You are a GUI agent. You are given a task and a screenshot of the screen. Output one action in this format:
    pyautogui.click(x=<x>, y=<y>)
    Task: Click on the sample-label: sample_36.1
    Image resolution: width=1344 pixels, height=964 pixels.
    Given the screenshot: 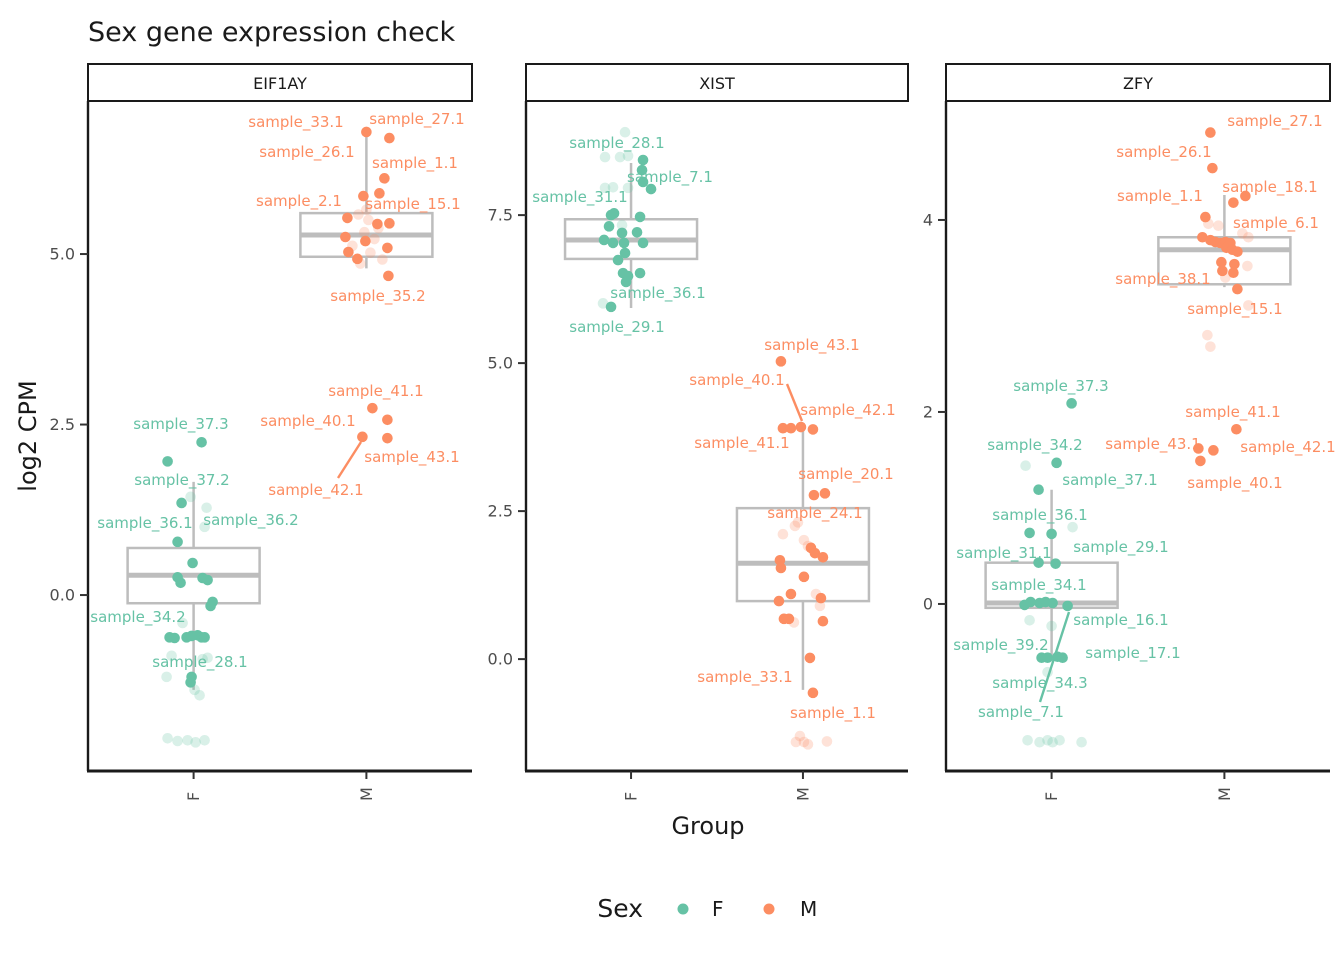 What is the action you would take?
    pyautogui.click(x=1039, y=515)
    